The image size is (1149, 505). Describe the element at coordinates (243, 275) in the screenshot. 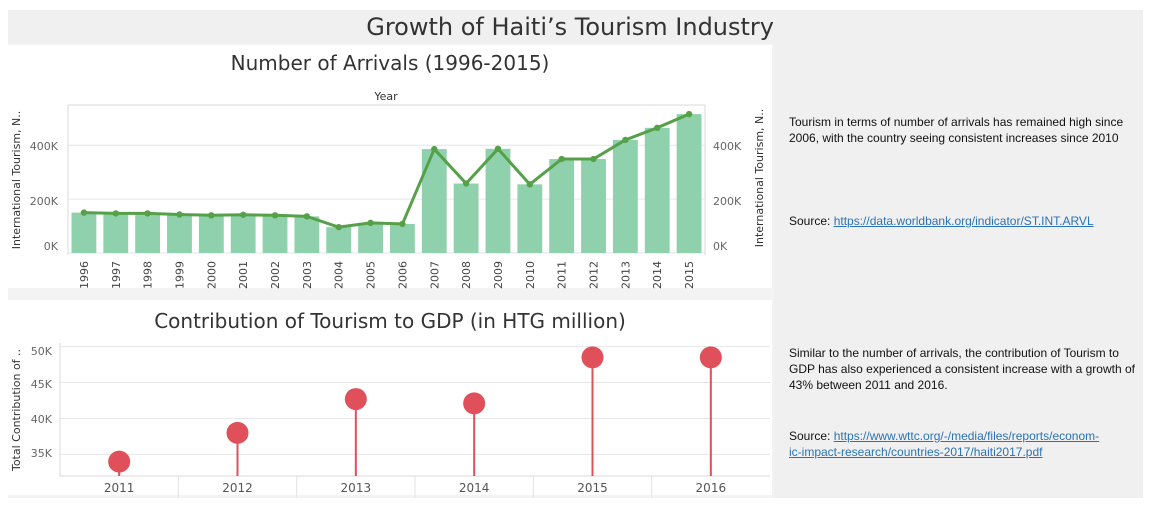

I see `arrivals-x-tick: 2001` at that location.